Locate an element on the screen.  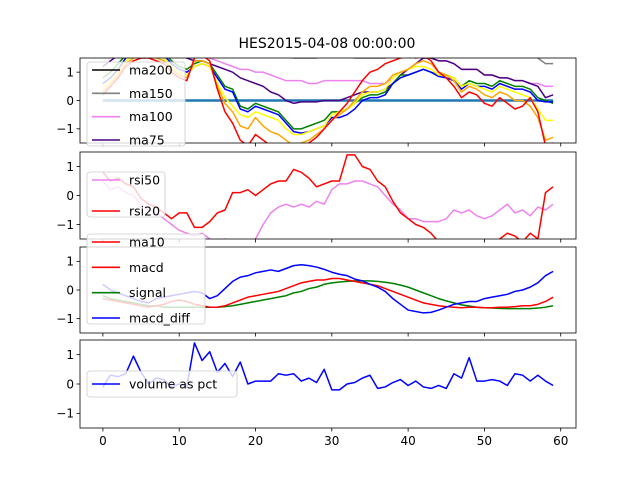
chart-title: HES2015-04-08 00:00:00 is located at coordinates (327, 44).